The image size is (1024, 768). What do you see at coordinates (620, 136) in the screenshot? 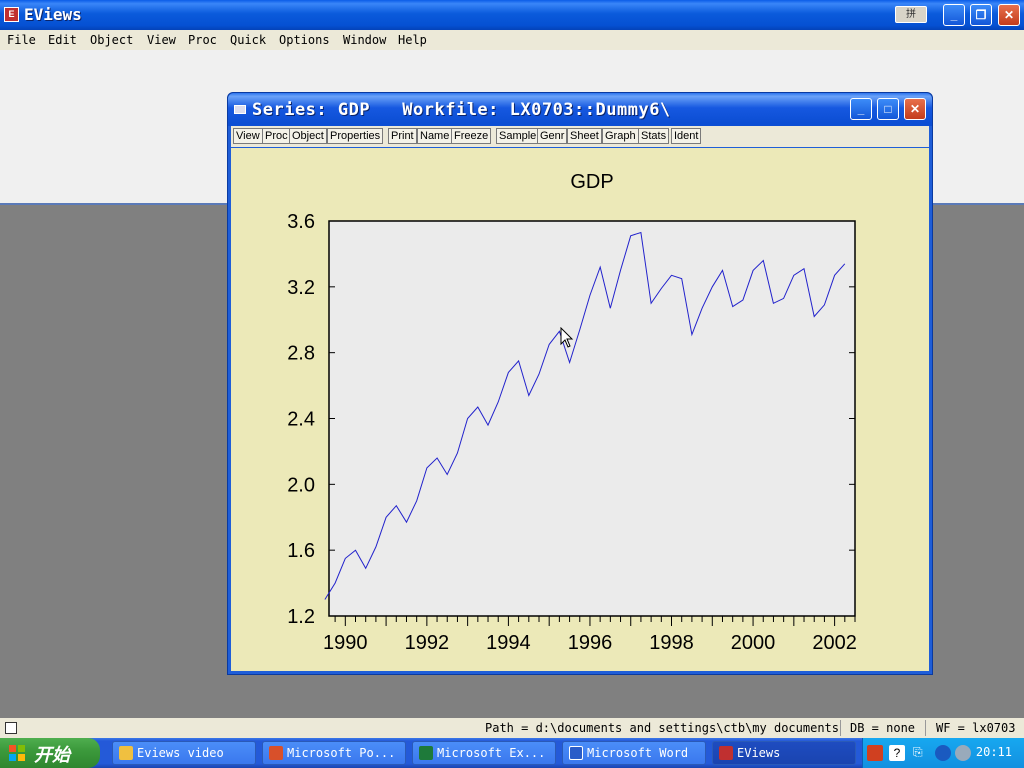
I see `toolbar-graph-button: Graph` at bounding box center [620, 136].